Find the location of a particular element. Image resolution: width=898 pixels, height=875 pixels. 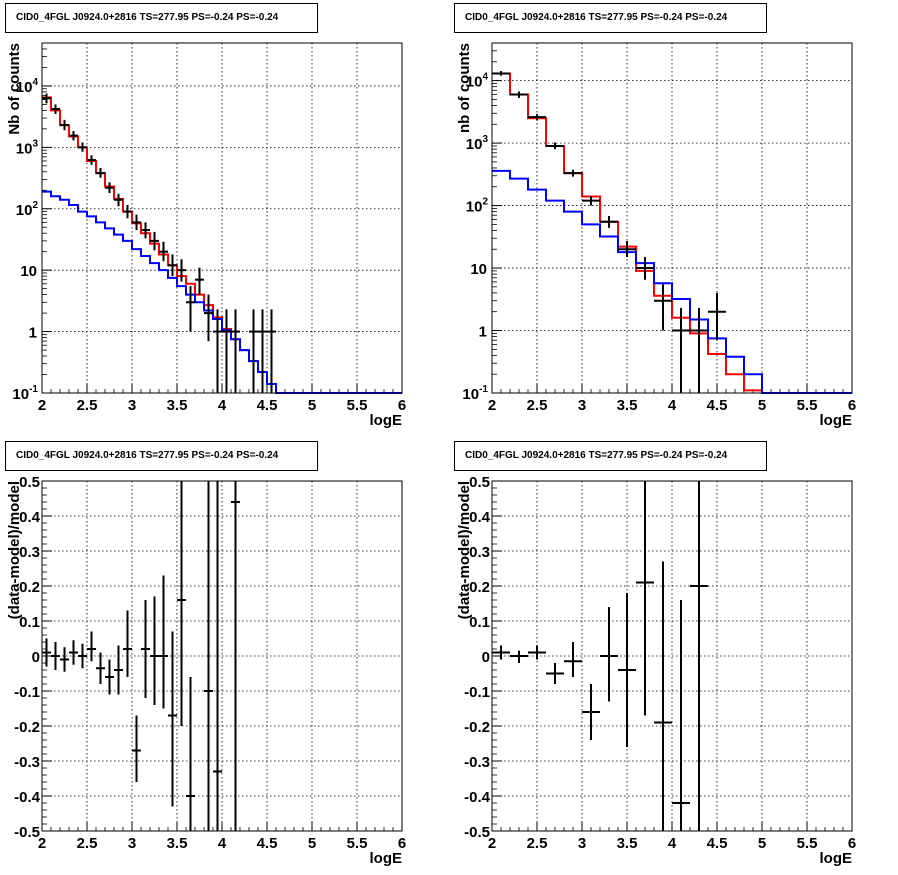

y-tick-label: 0.1 is located at coordinates (479, 622).